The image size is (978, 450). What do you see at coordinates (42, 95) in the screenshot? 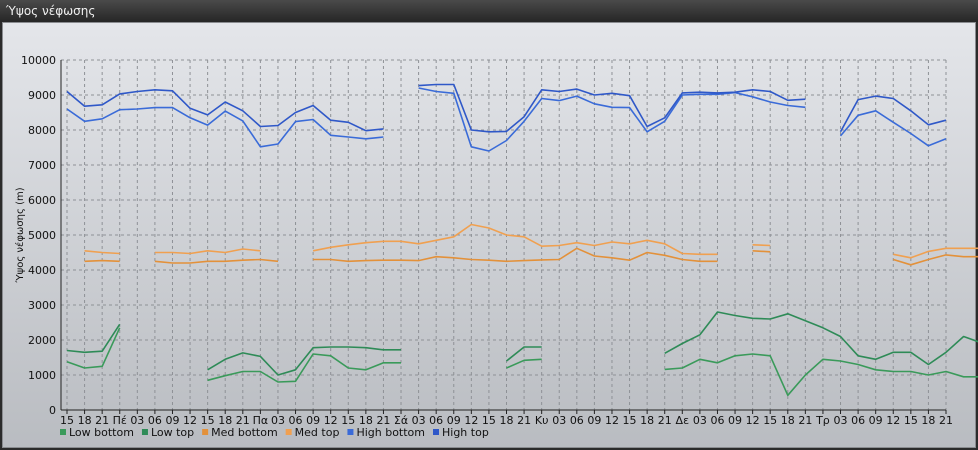
I see `y-tick-label: 9000` at bounding box center [42, 95].